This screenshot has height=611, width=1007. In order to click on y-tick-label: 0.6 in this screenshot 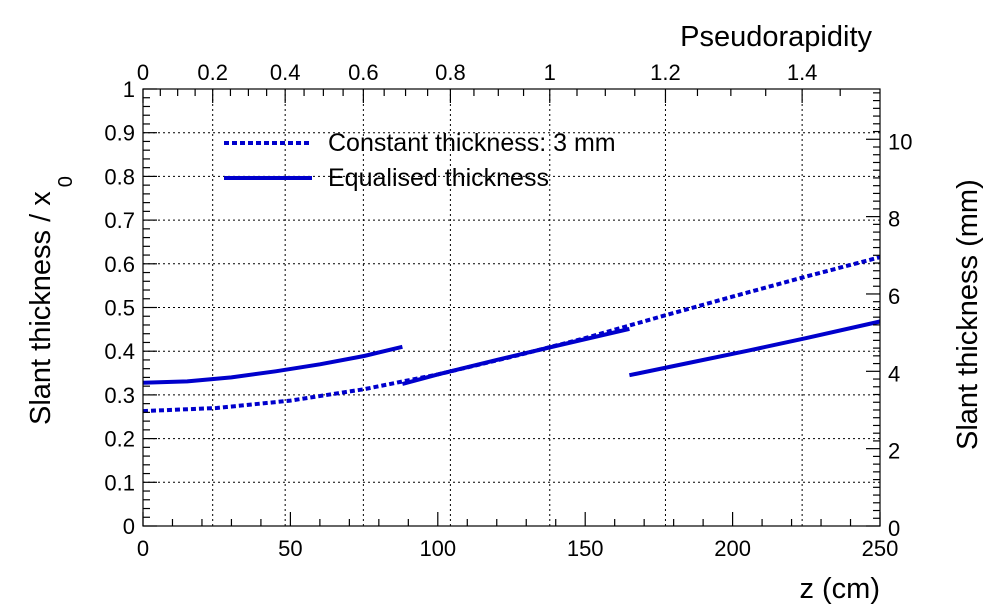, I will do `click(119, 264)`.